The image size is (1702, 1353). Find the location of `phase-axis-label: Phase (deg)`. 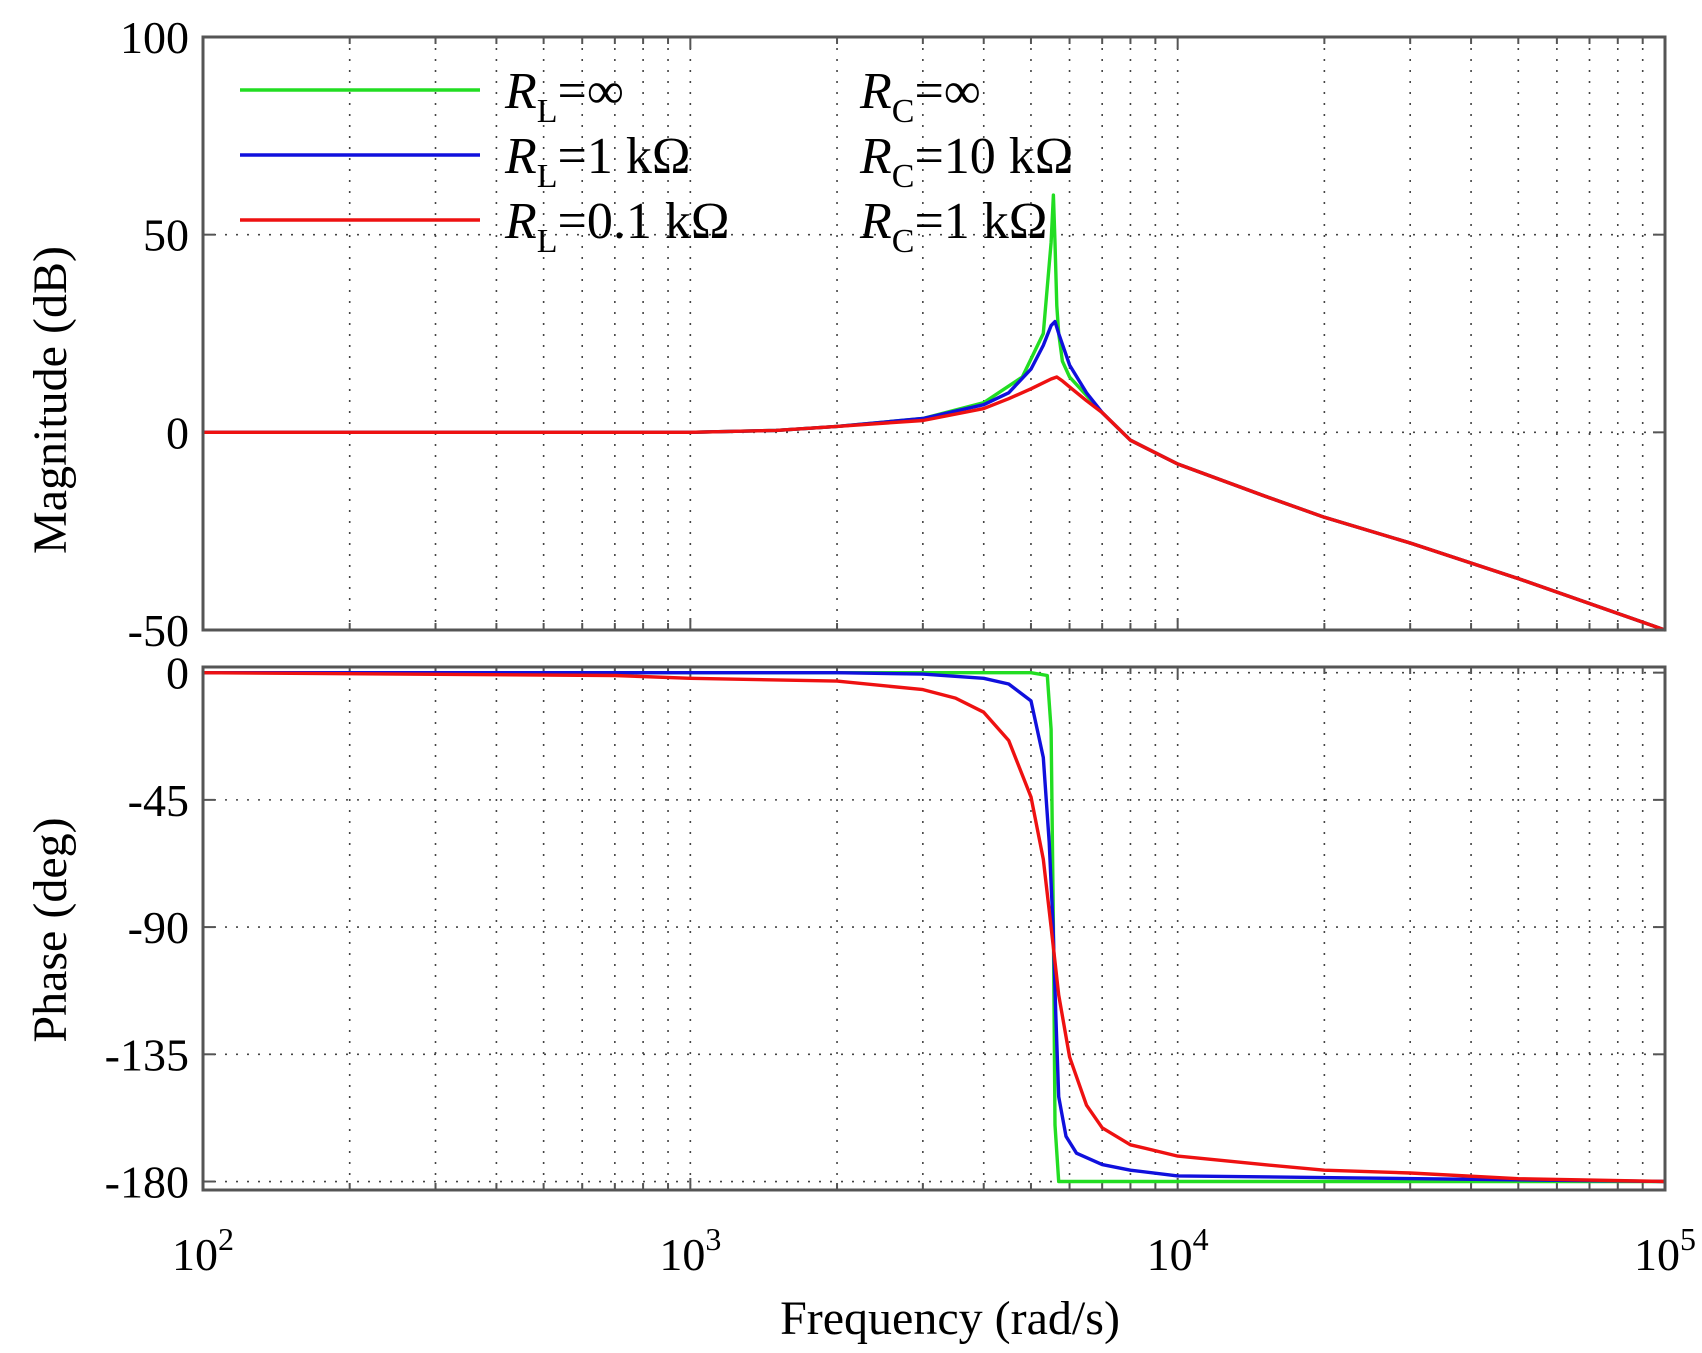

phase-axis-label: Phase (deg) is located at coordinates (50, 929).